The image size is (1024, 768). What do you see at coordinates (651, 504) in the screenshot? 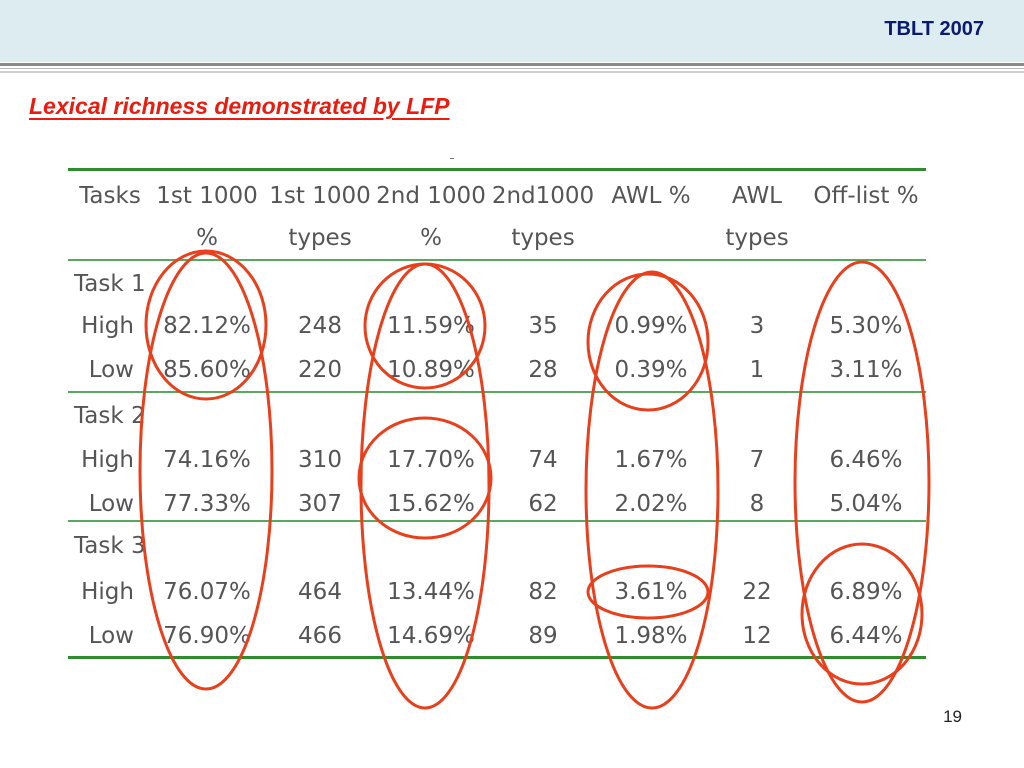
I see `table-cell: 2.02%` at bounding box center [651, 504].